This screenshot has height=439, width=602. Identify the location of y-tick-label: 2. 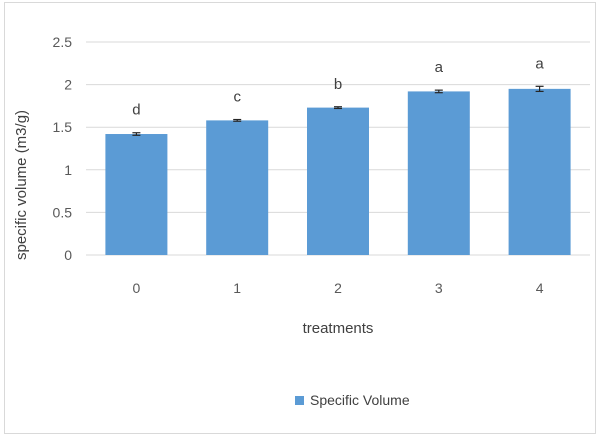
(68, 85).